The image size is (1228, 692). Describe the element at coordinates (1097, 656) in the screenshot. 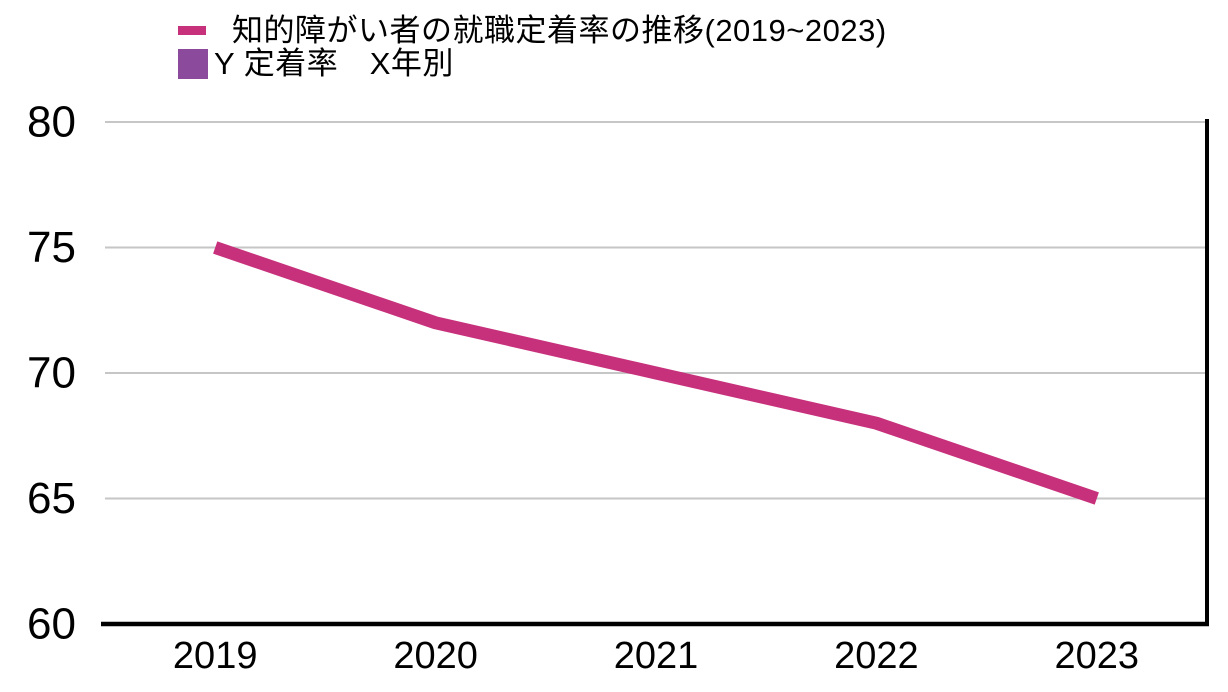

I see `svg-text: 2023` at that location.